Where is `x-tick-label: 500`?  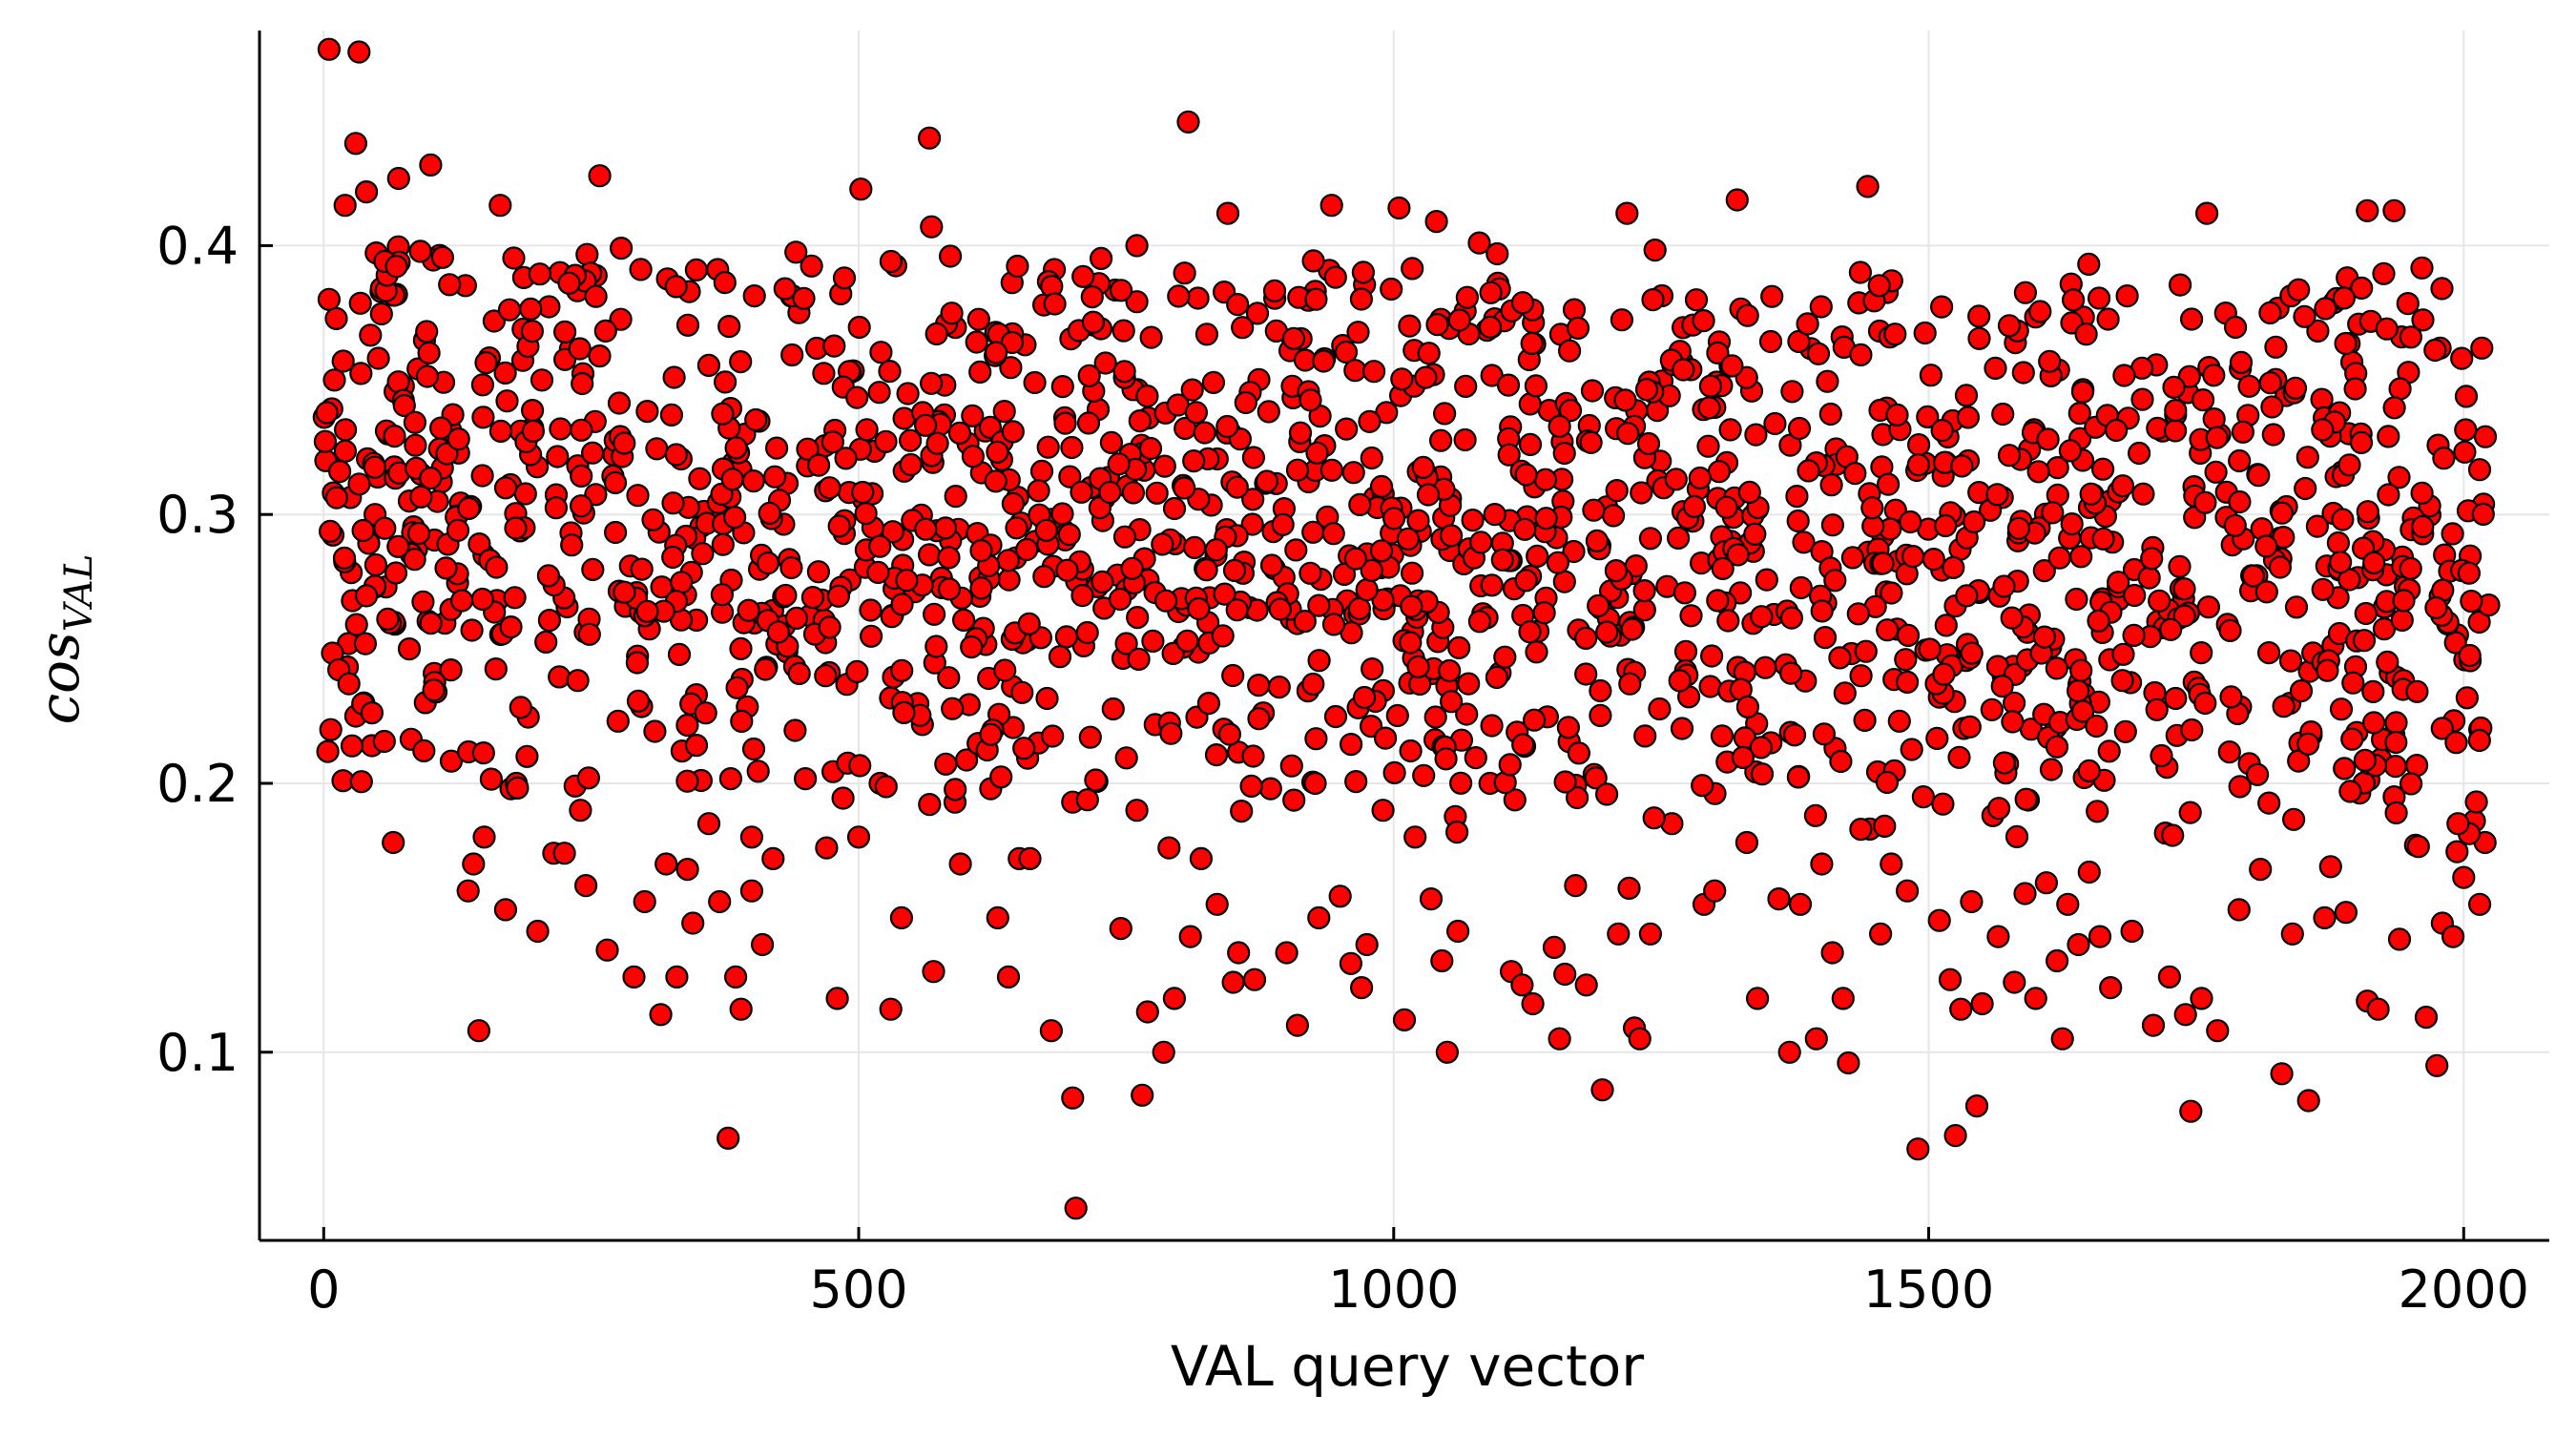 x-tick-label: 500 is located at coordinates (858, 1289).